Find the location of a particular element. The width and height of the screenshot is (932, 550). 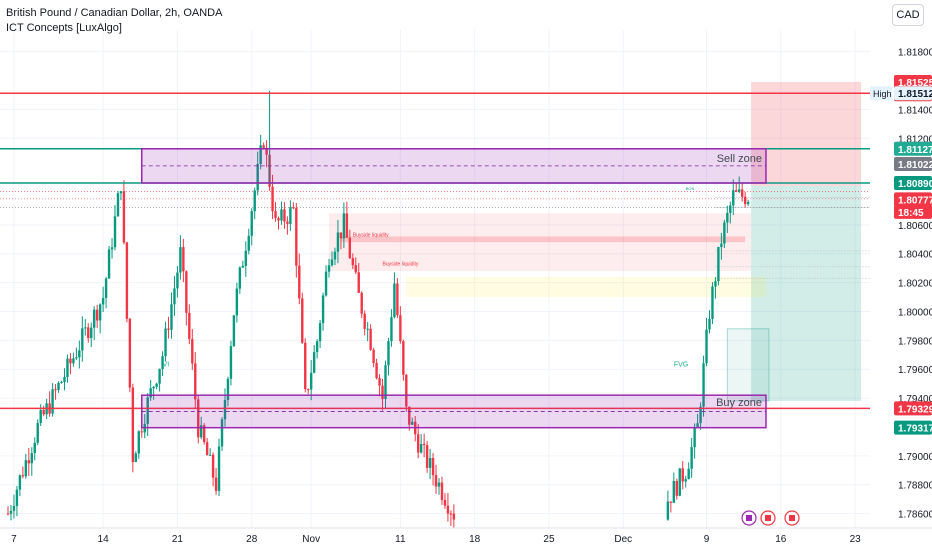

annotation-bos: BOS is located at coordinates (690, 188).